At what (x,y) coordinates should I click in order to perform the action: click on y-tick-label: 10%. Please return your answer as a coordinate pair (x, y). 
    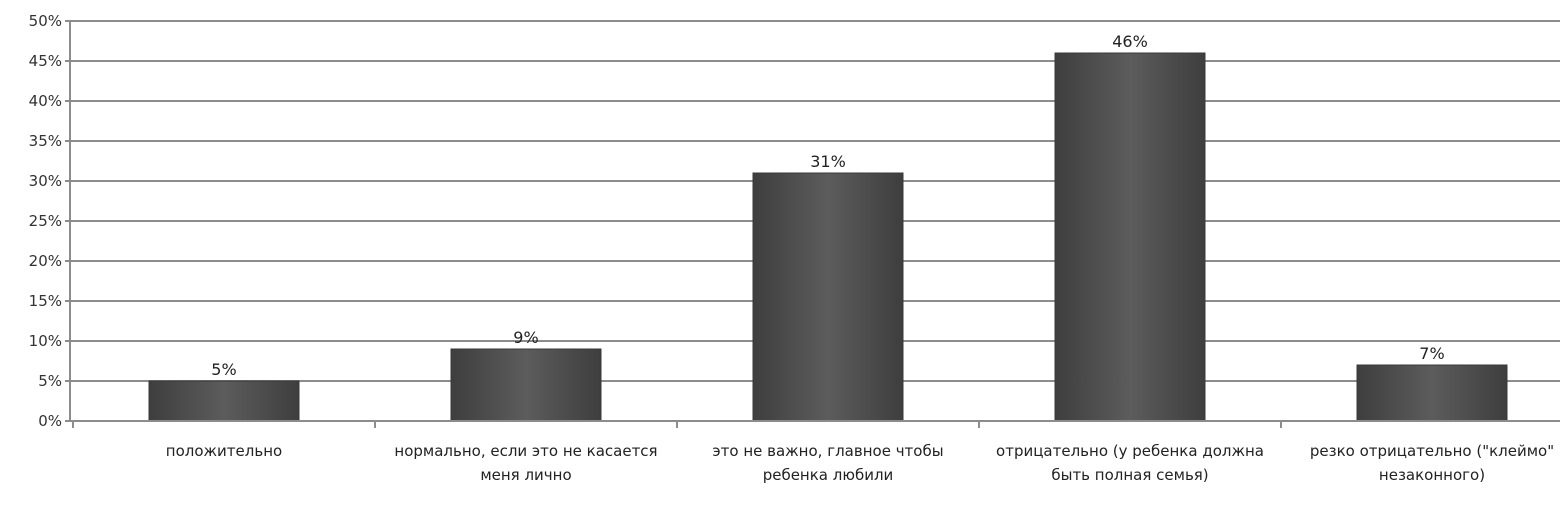
    Looking at the image, I should click on (45, 341).